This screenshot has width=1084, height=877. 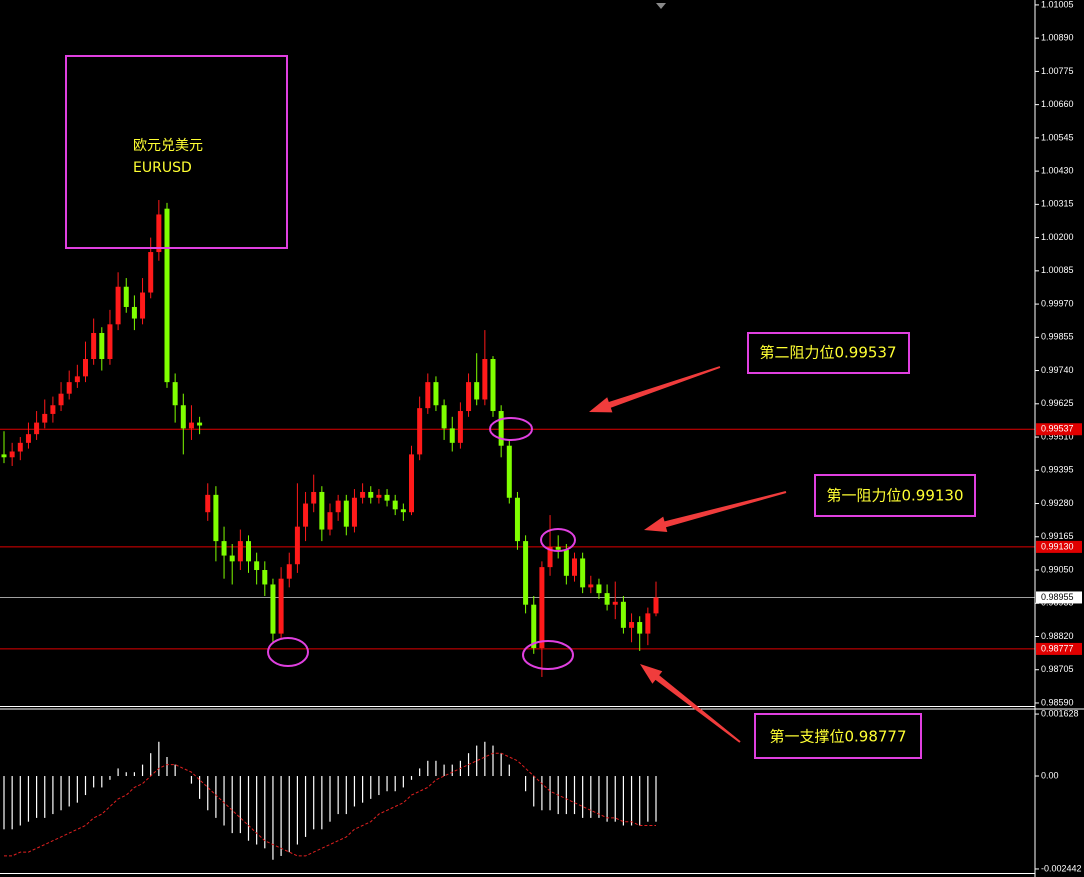 I want to click on y-tick-label: 1.00315, so click(x=1057, y=204).